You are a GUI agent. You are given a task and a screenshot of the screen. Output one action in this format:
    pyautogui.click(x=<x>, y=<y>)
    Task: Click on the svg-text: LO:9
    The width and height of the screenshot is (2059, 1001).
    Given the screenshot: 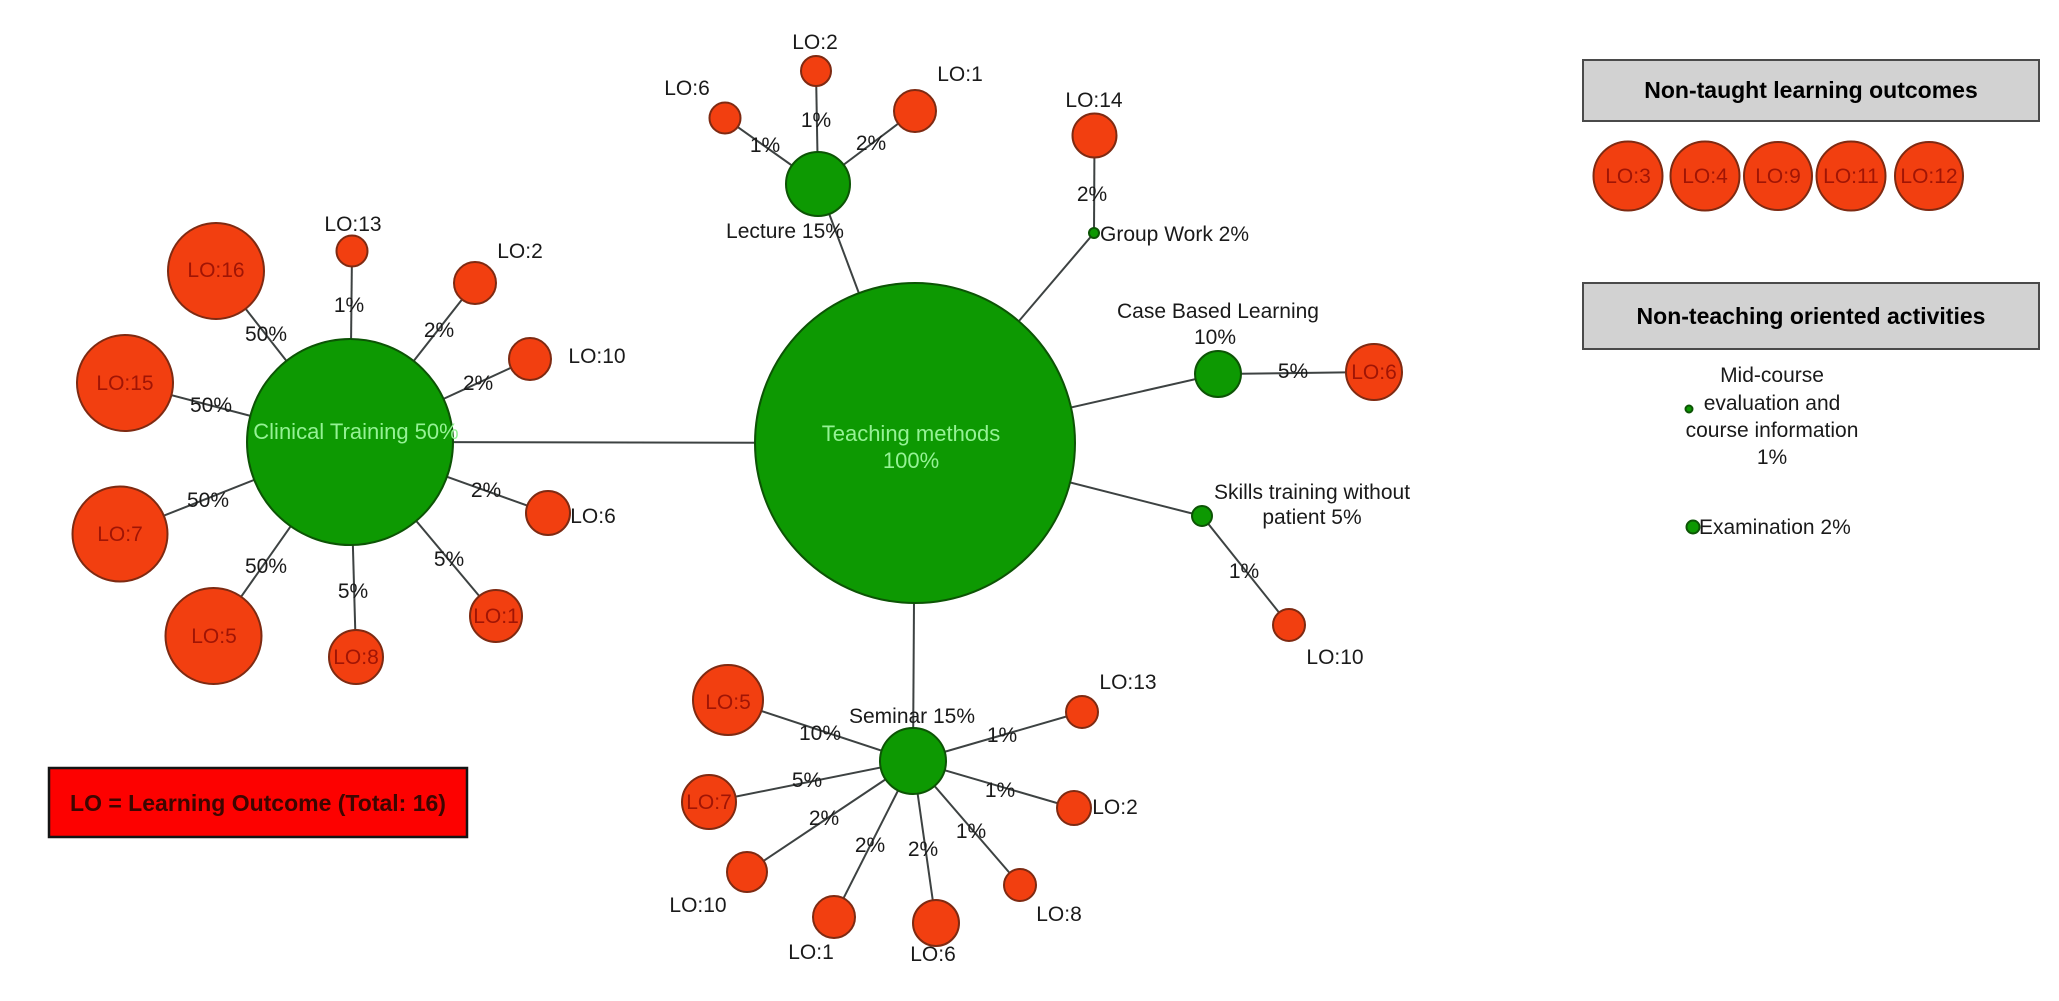 What is the action you would take?
    pyautogui.click(x=1778, y=176)
    